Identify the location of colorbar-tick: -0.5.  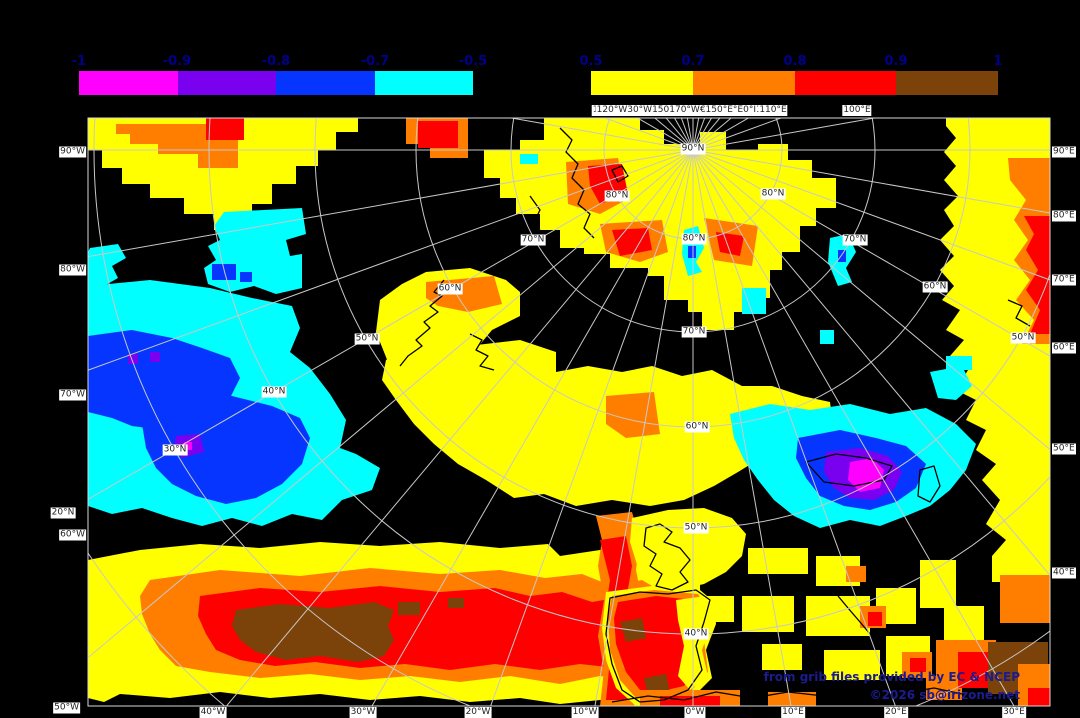
(473, 61).